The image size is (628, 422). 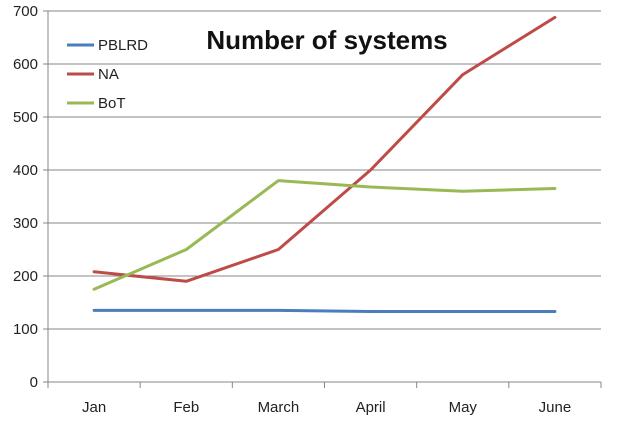 I want to click on y-tick-label: 500, so click(x=25, y=117).